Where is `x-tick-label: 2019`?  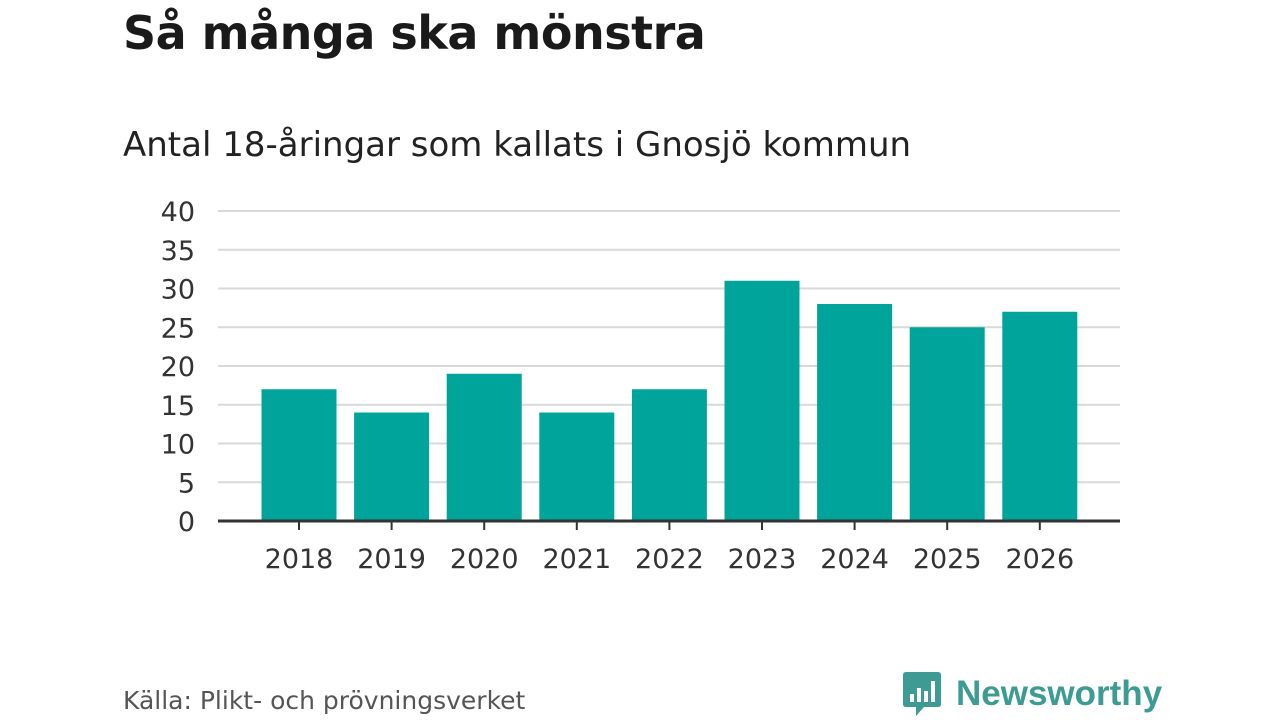 x-tick-label: 2019 is located at coordinates (391, 559).